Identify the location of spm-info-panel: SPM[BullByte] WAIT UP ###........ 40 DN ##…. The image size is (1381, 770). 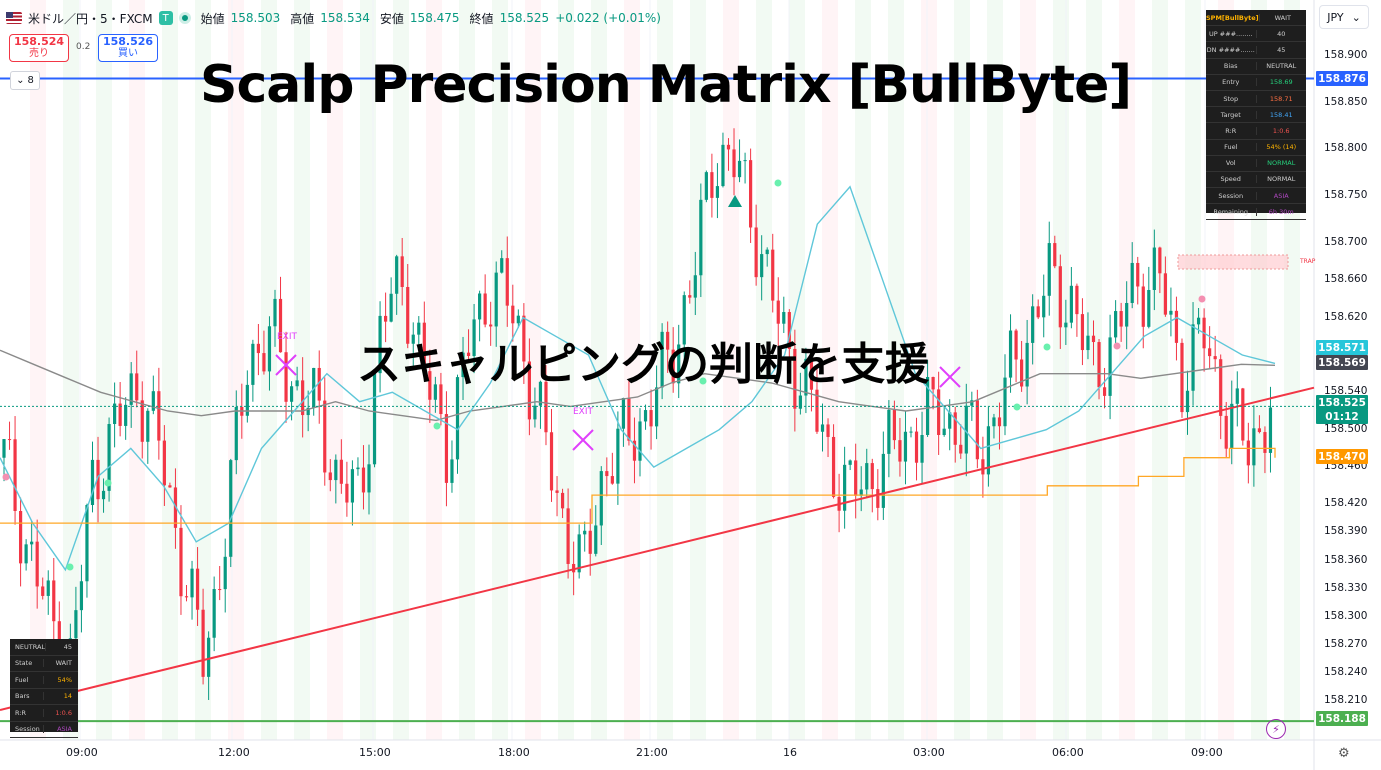
(1256, 115).